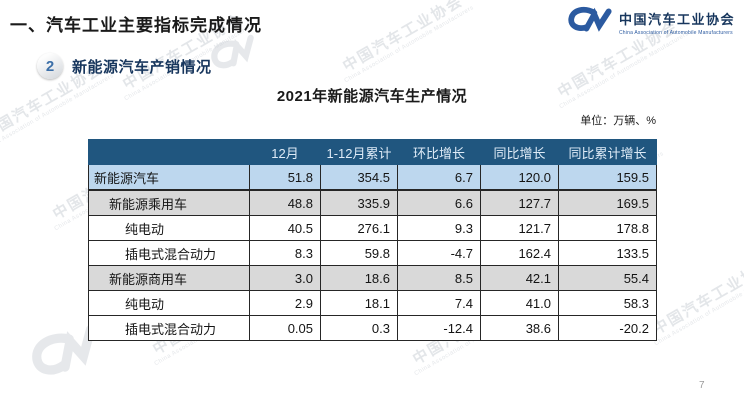  I want to click on table-header-row: 12月 1-12月累计 环比增长 同比增长 同比累计增长, so click(372, 152).